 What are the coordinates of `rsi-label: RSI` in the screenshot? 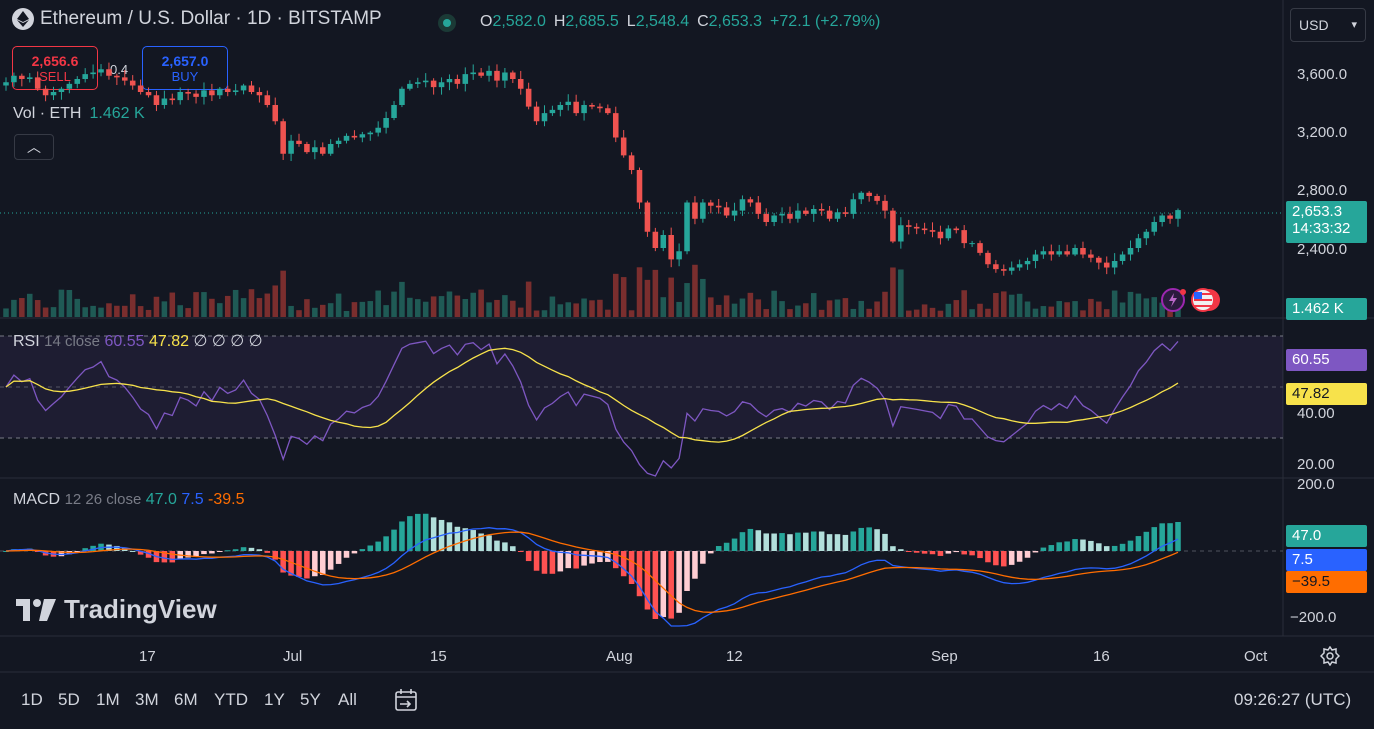 It's located at (26, 341).